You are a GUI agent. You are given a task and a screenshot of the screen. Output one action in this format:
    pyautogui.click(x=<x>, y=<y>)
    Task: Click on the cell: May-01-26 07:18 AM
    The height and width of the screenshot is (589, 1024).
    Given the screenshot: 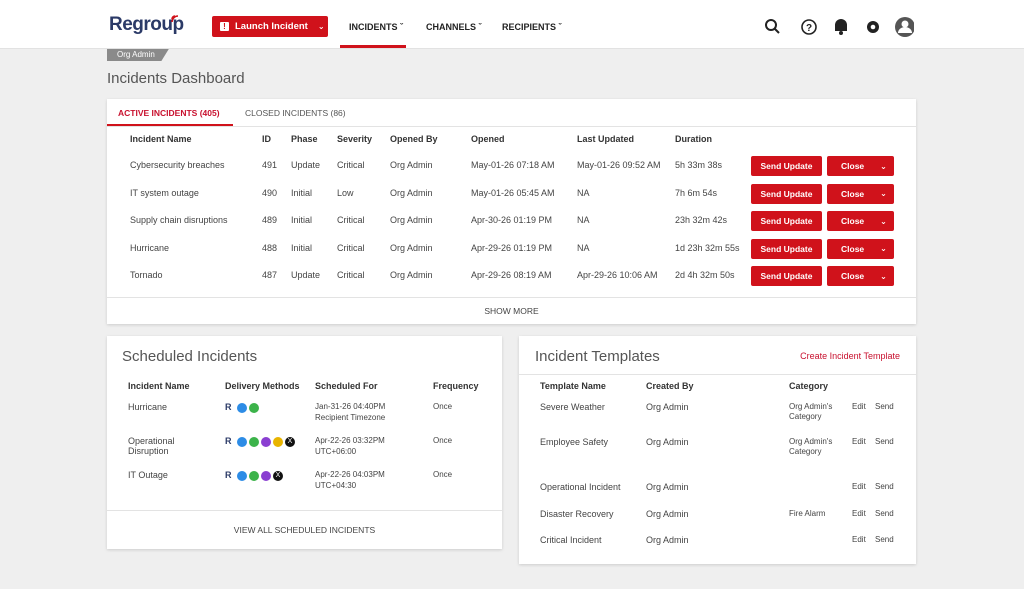 What is the action you would take?
    pyautogui.click(x=513, y=165)
    